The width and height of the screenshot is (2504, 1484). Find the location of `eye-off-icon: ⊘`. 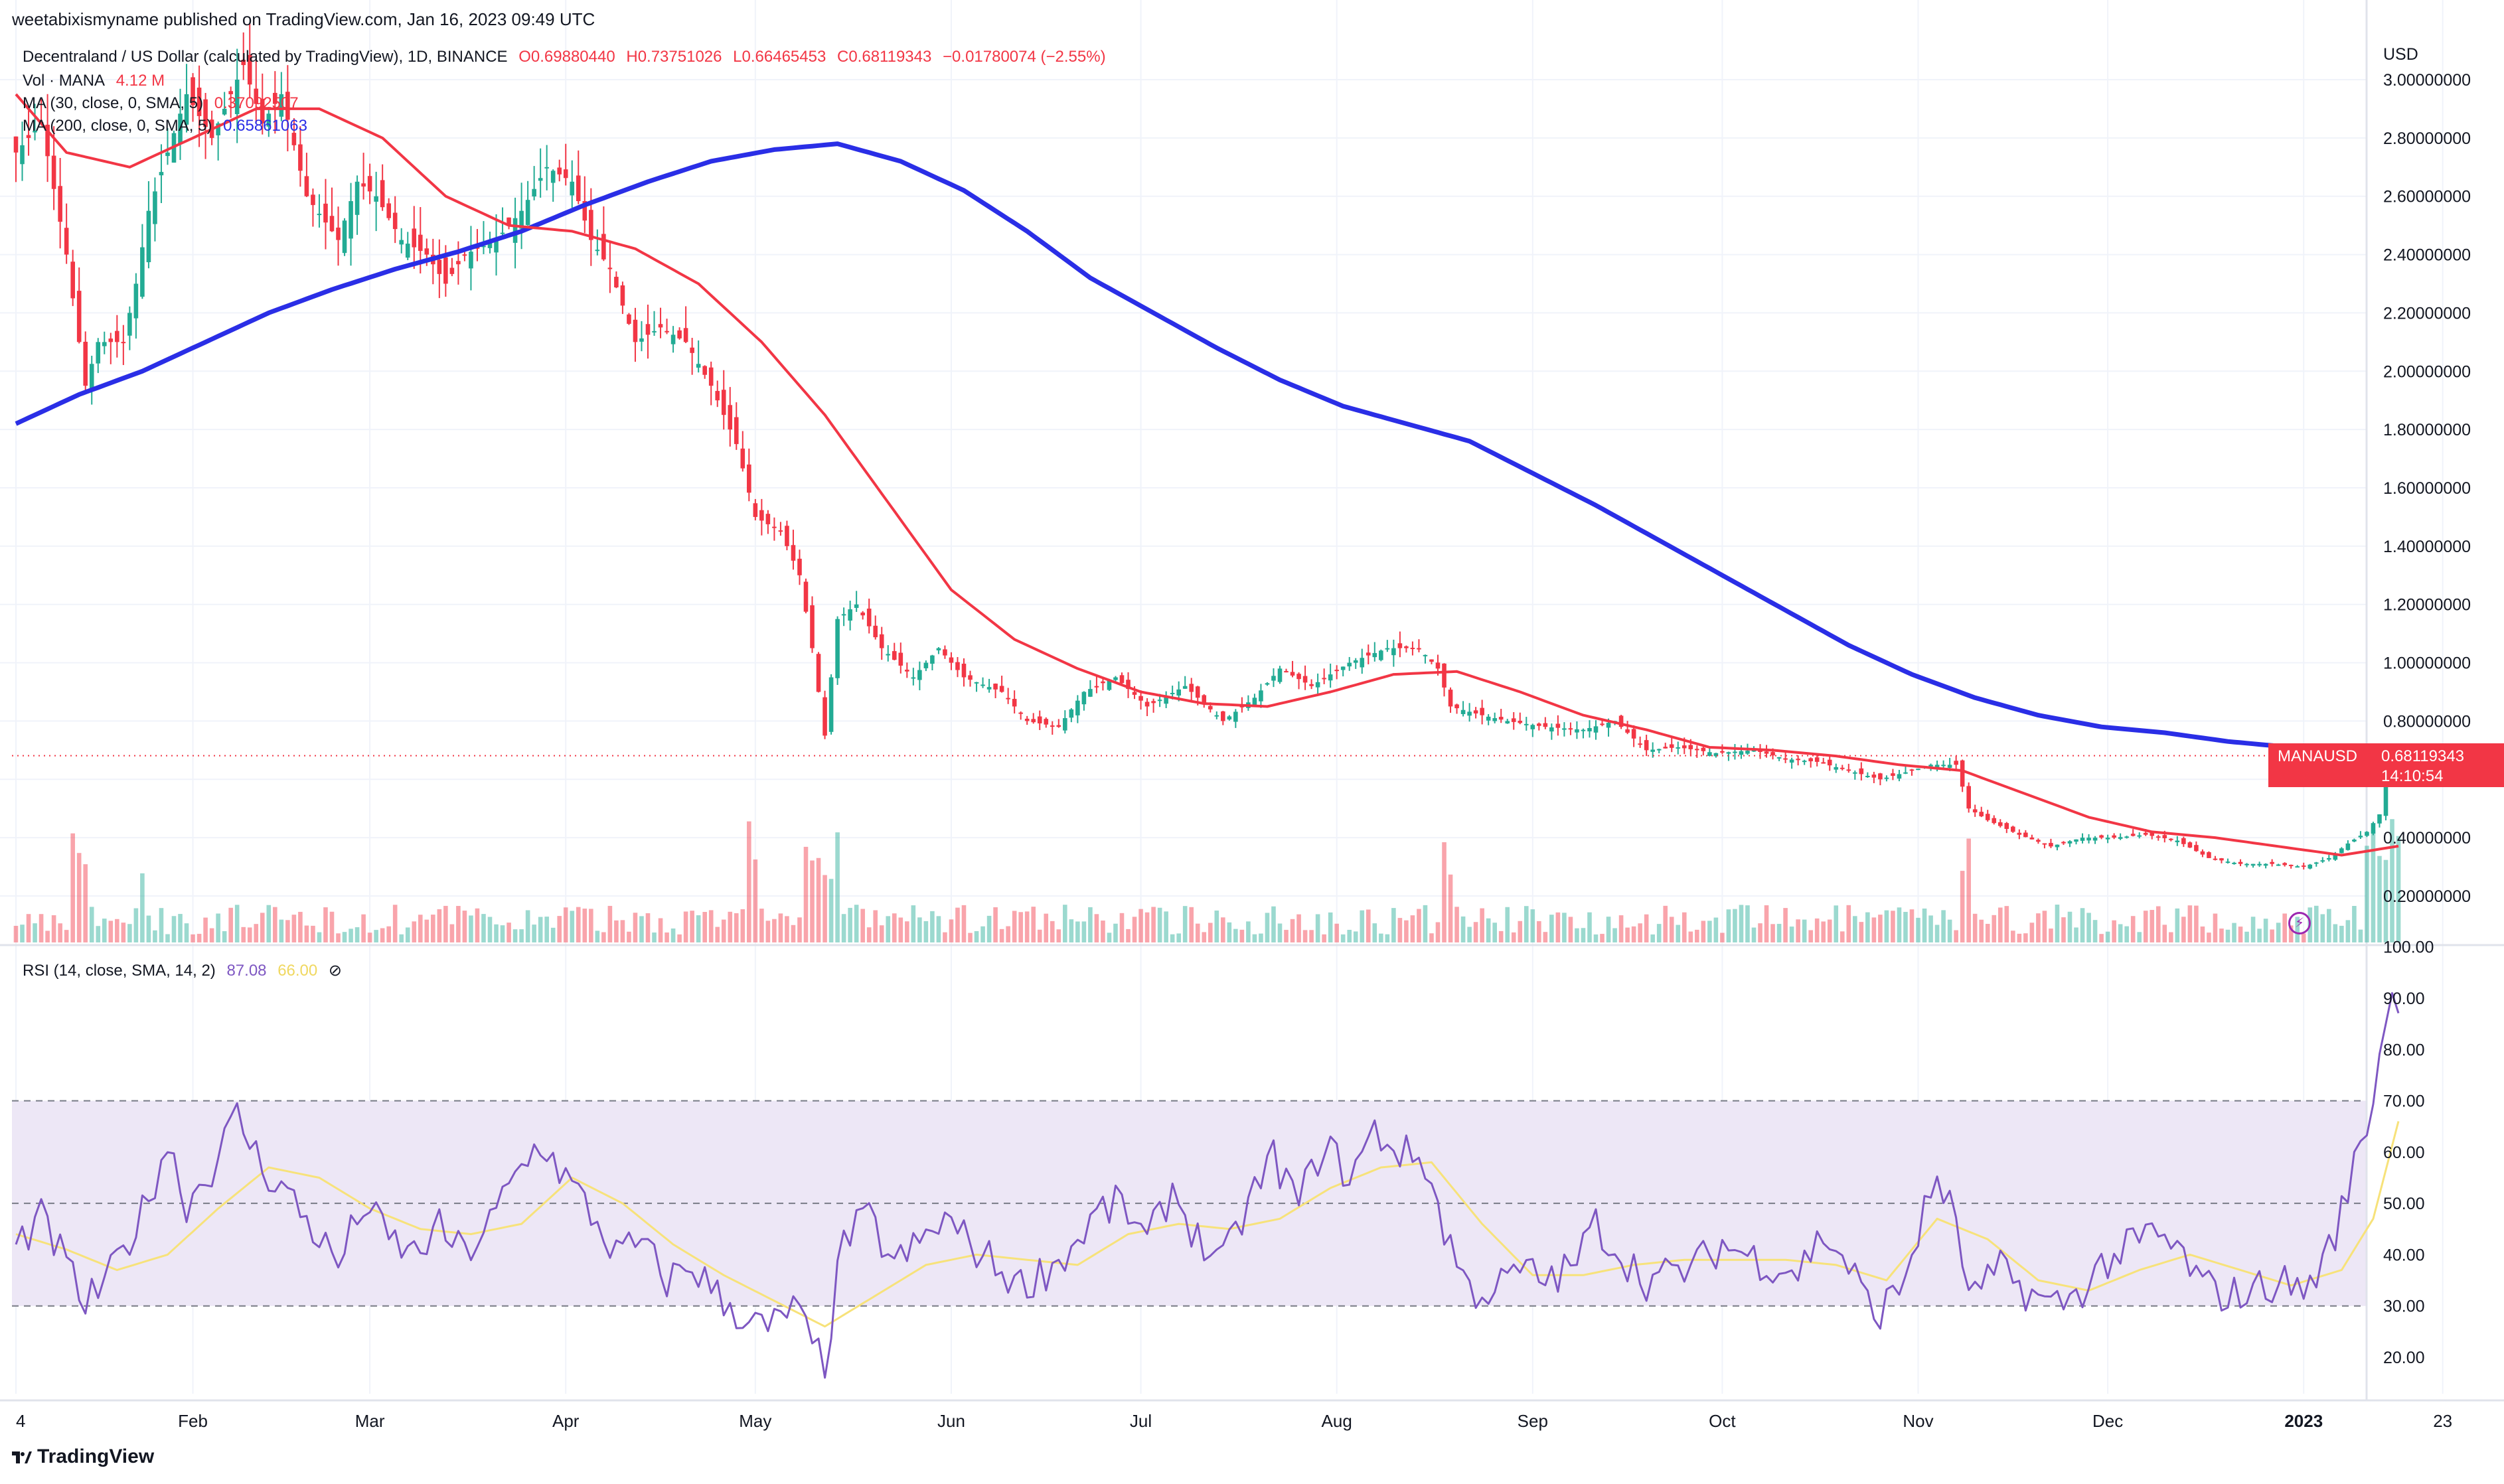

eye-off-icon: ⊘ is located at coordinates (336, 971).